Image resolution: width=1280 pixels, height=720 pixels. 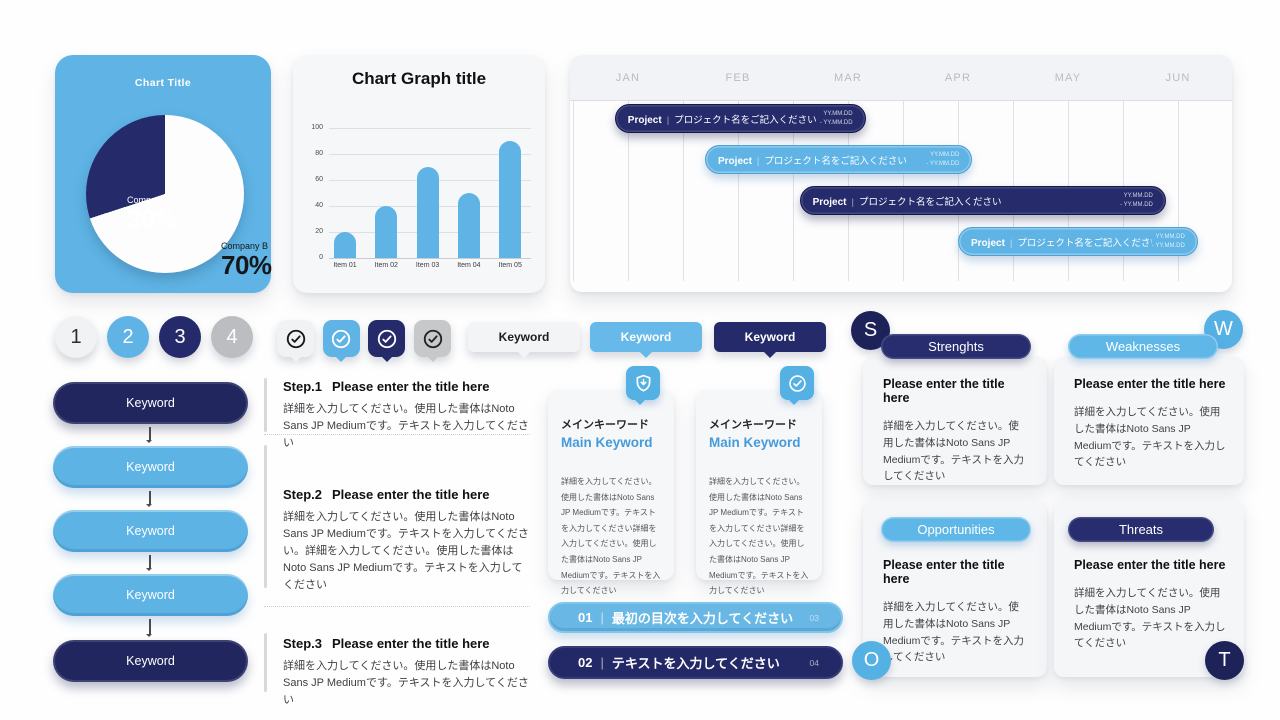 What do you see at coordinates (1141, 529) in the screenshot?
I see `swot-header-threats: Threats` at bounding box center [1141, 529].